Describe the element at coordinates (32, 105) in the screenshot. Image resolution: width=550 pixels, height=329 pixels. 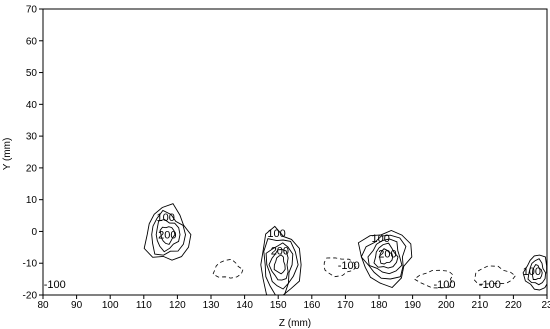
I see `y-tick-label: 40` at that location.